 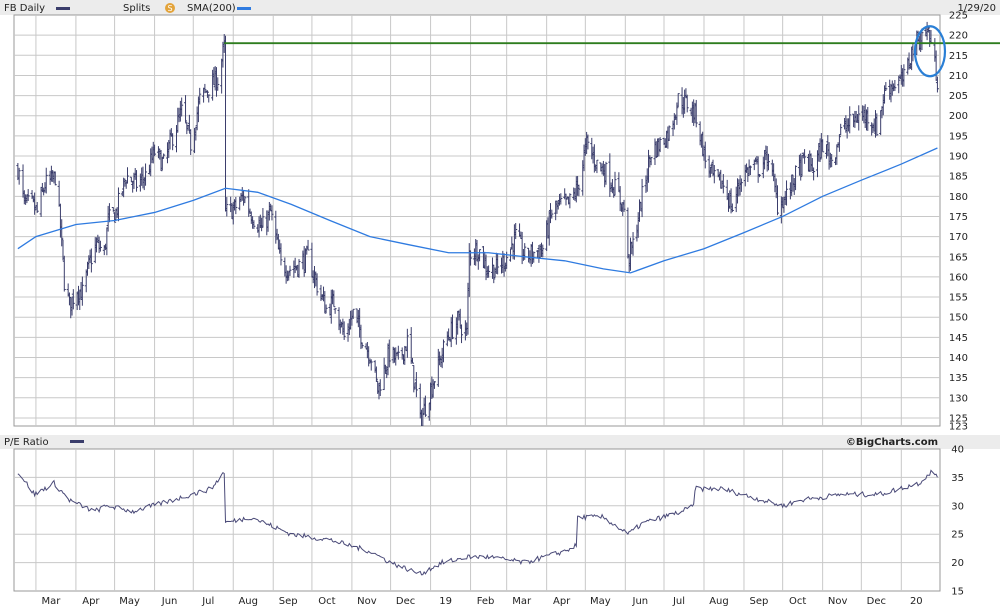 I want to click on ticker-swatch, so click(x=63, y=8).